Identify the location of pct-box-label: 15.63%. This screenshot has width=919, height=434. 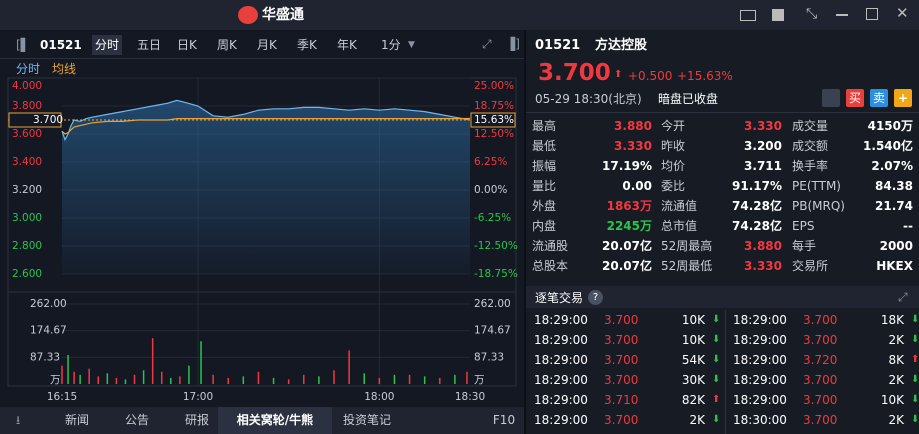
(494, 120).